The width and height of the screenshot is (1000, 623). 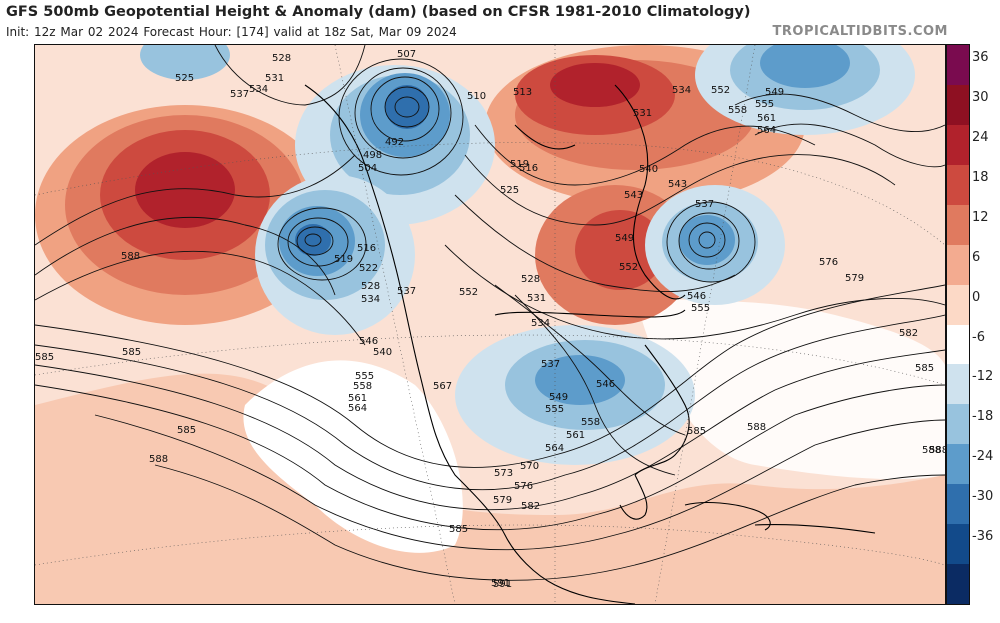 I want to click on colorbar-tick-label: 6, so click(x=976, y=257).